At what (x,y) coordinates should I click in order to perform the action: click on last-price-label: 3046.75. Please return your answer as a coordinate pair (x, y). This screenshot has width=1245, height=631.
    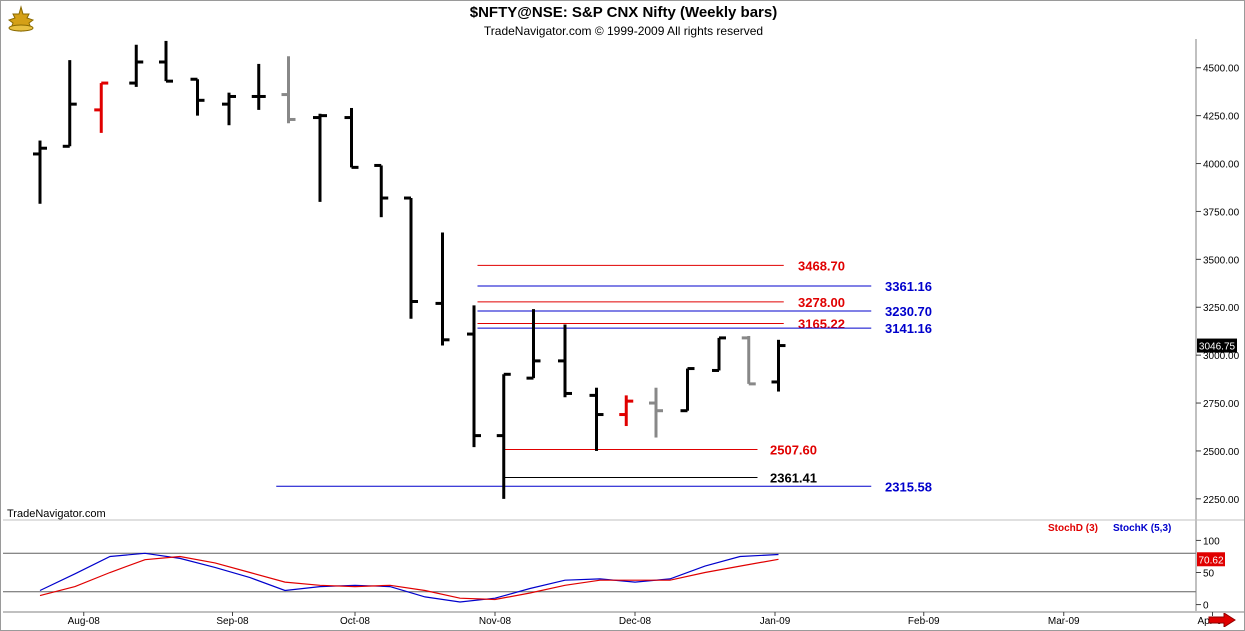
    Looking at the image, I should click on (1217, 347).